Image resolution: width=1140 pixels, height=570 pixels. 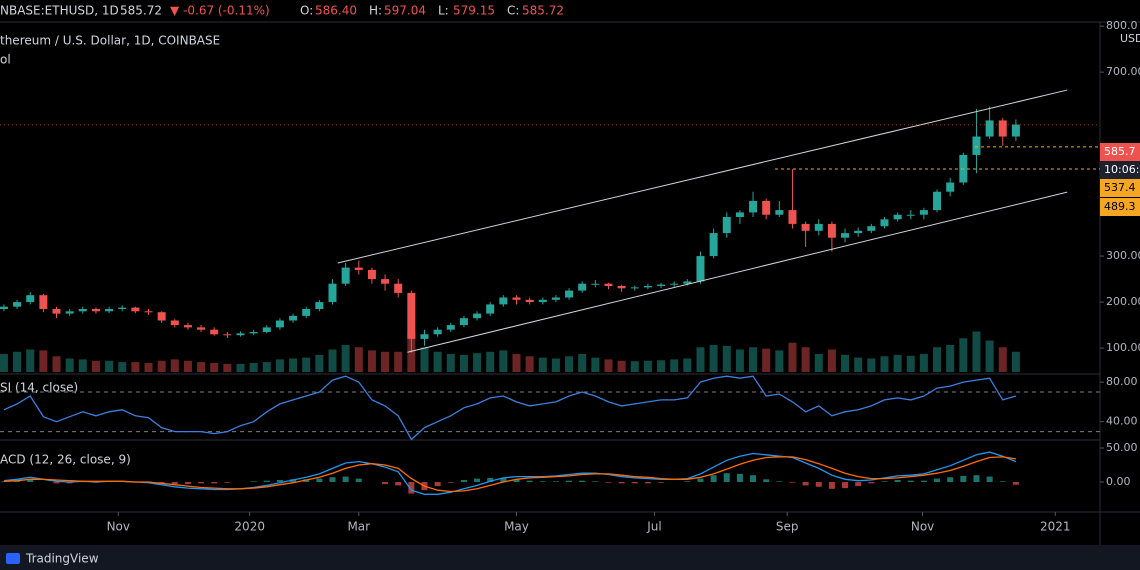 What do you see at coordinates (118, 527) in the screenshot?
I see `x-tick-label: Nov` at bounding box center [118, 527].